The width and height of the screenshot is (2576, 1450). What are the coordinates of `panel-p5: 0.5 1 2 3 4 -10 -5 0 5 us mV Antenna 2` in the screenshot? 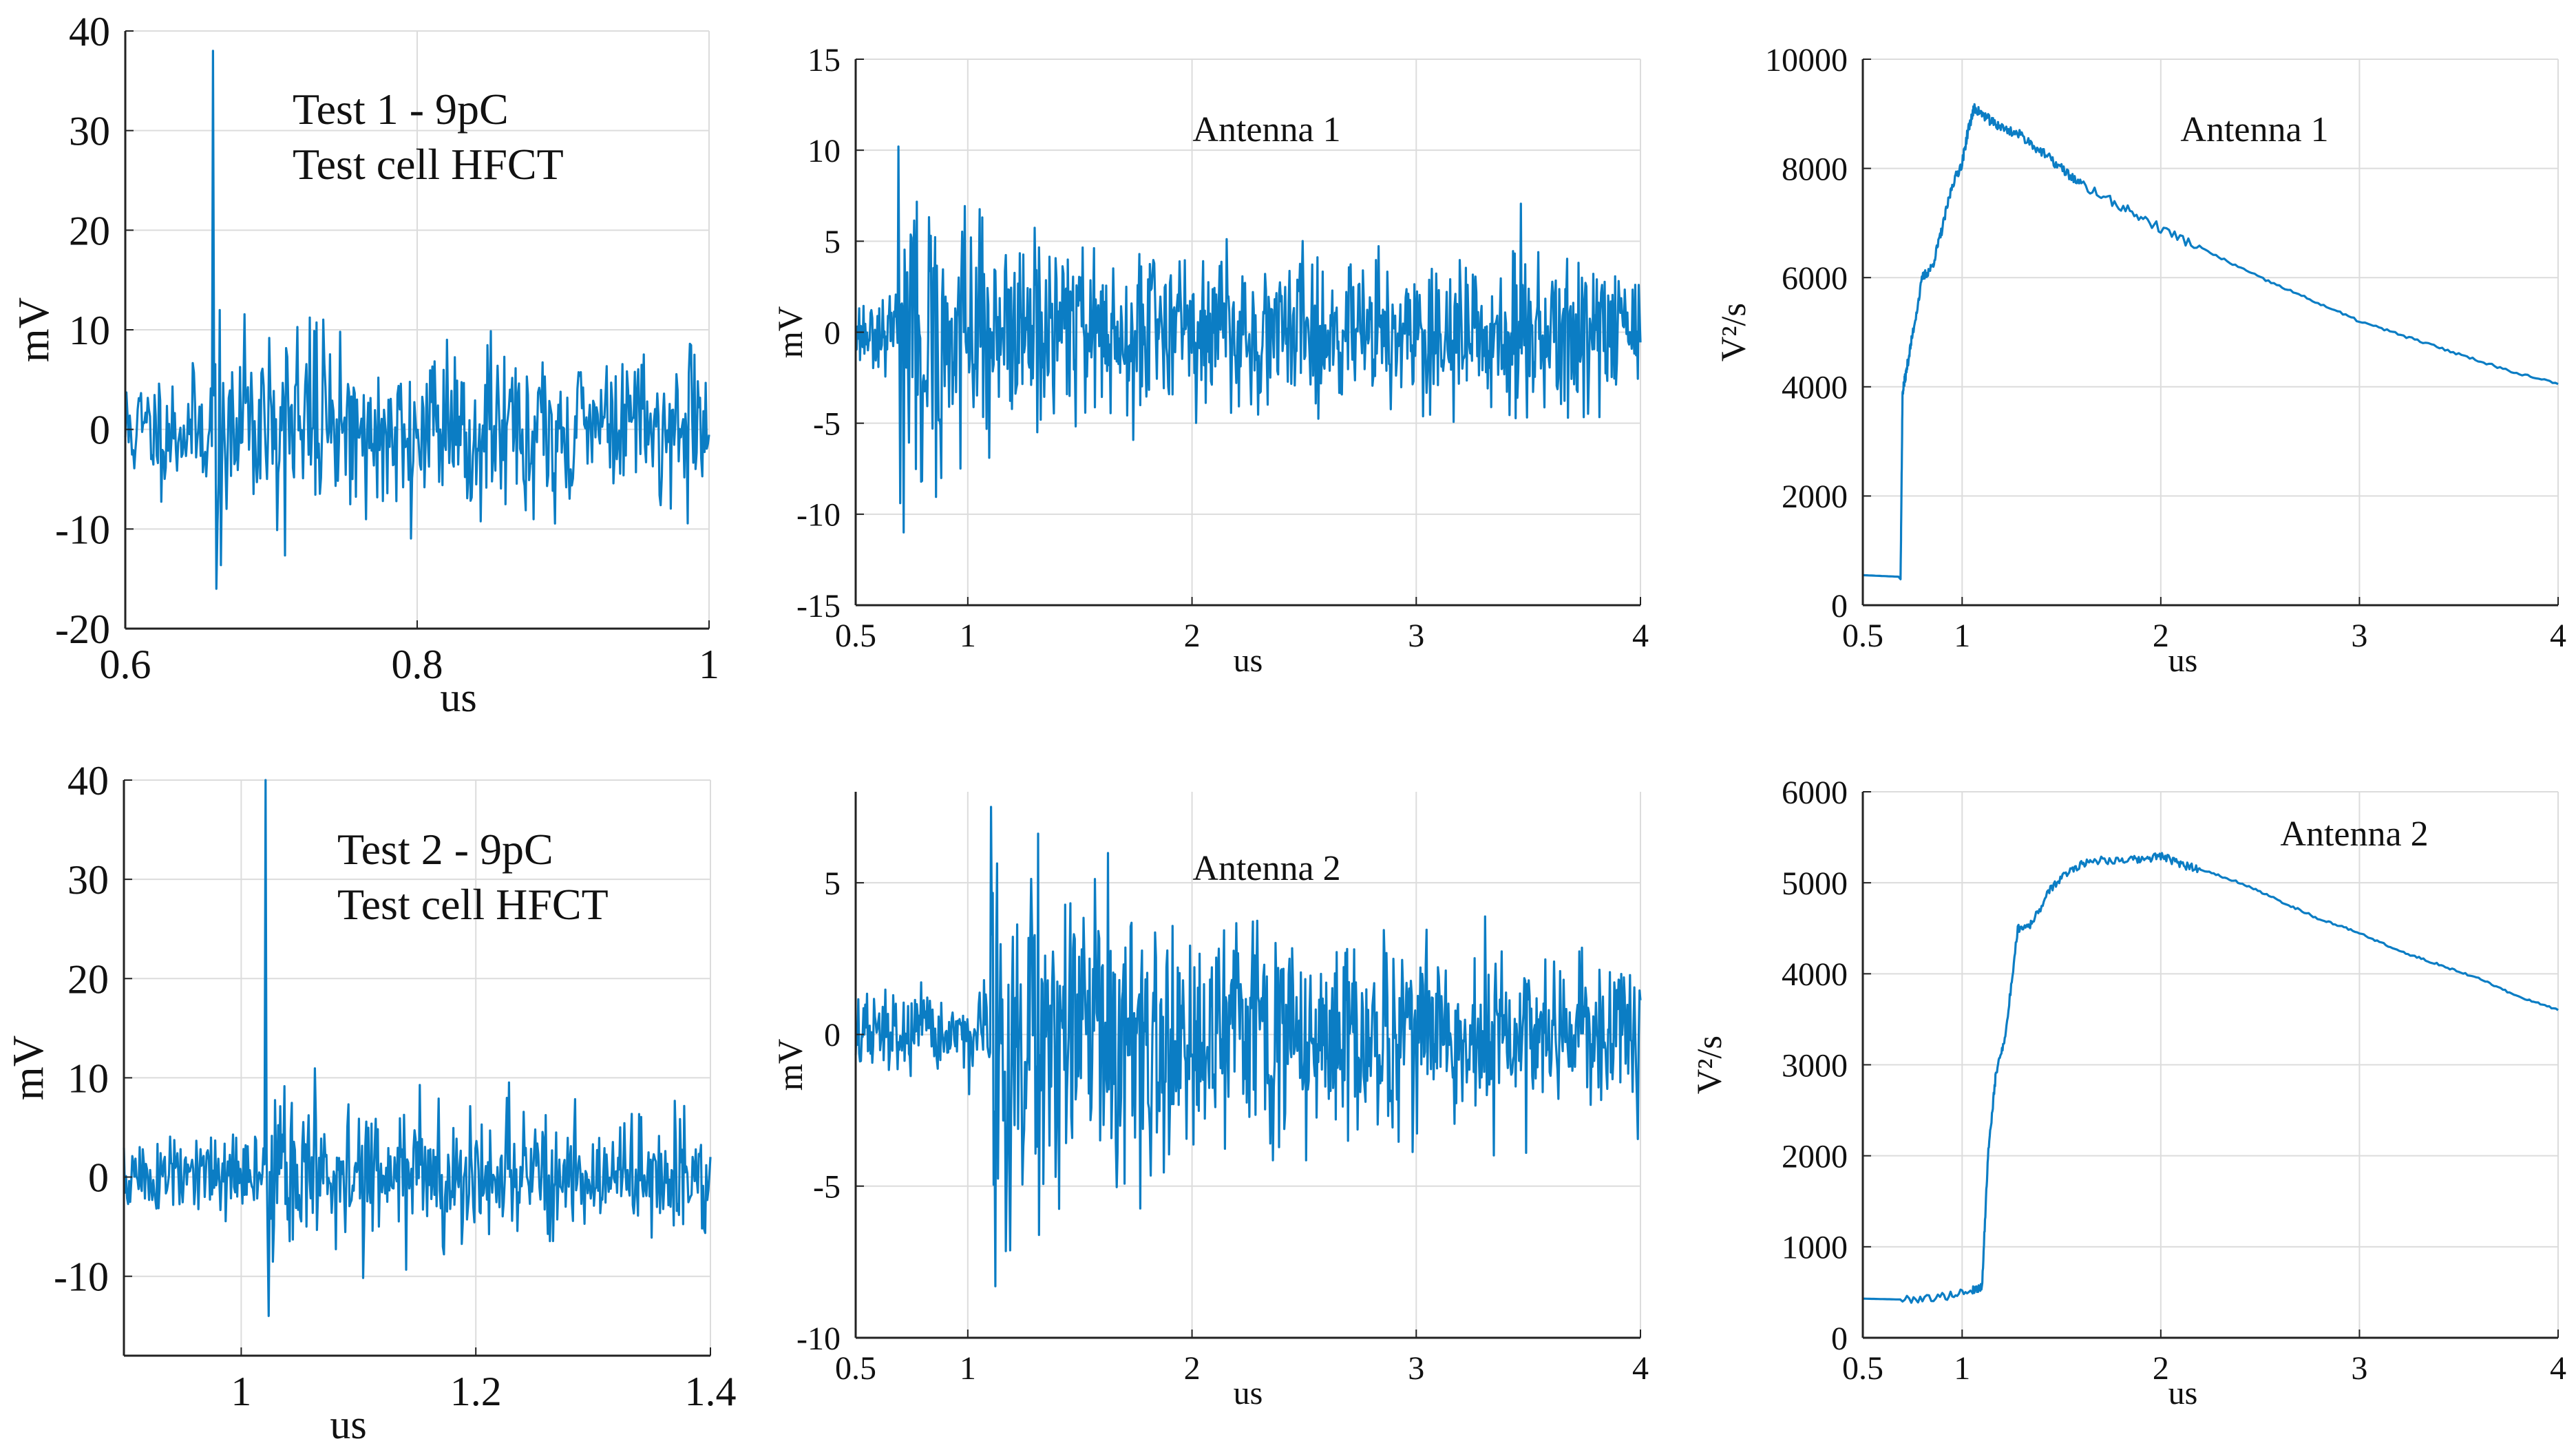 It's located at (1210, 1101).